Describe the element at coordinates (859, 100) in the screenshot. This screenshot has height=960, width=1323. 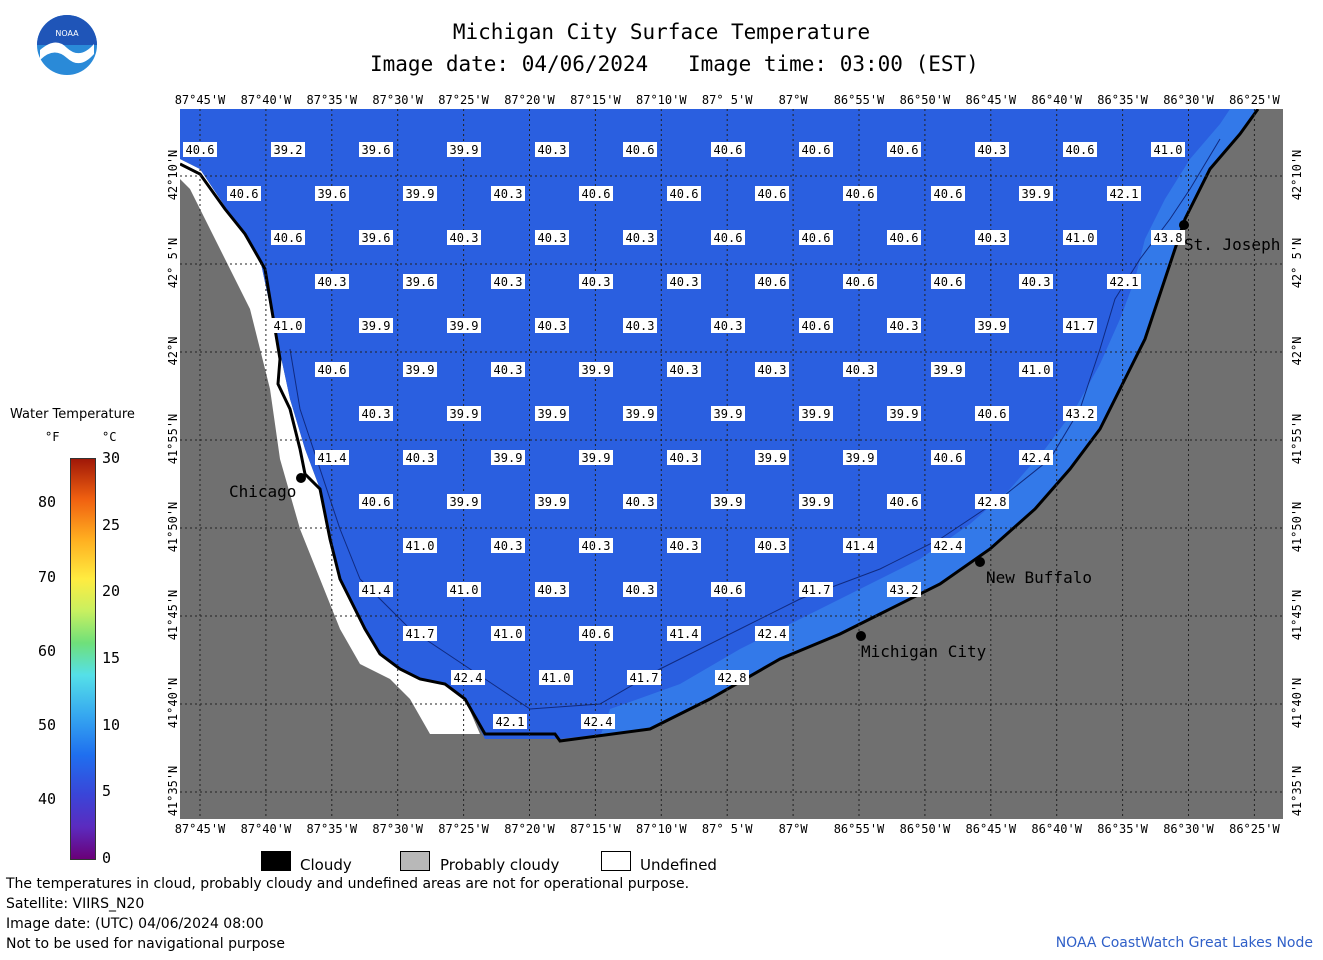
I see `lon-label: 86°55'W` at that location.